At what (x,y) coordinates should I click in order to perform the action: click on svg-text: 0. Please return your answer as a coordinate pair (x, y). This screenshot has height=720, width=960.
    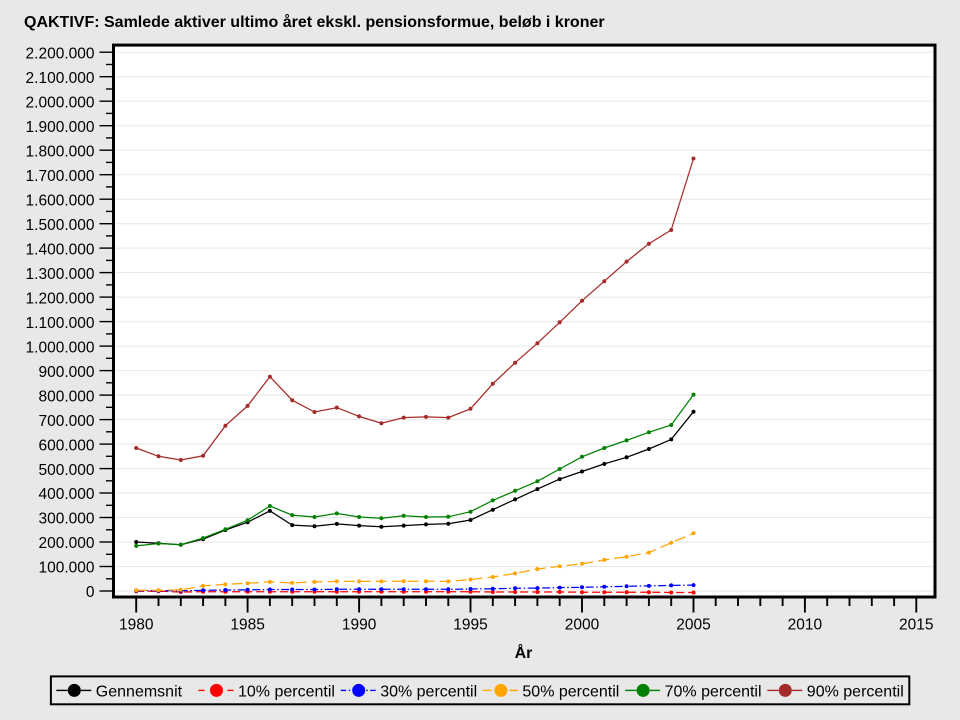
    Looking at the image, I should click on (90, 592).